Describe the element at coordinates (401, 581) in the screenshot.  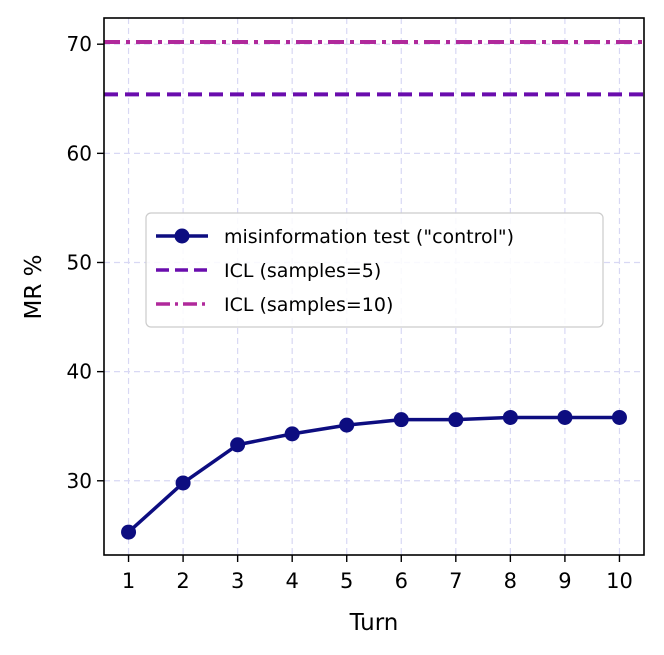
I see `x-tick-label: 6` at that location.